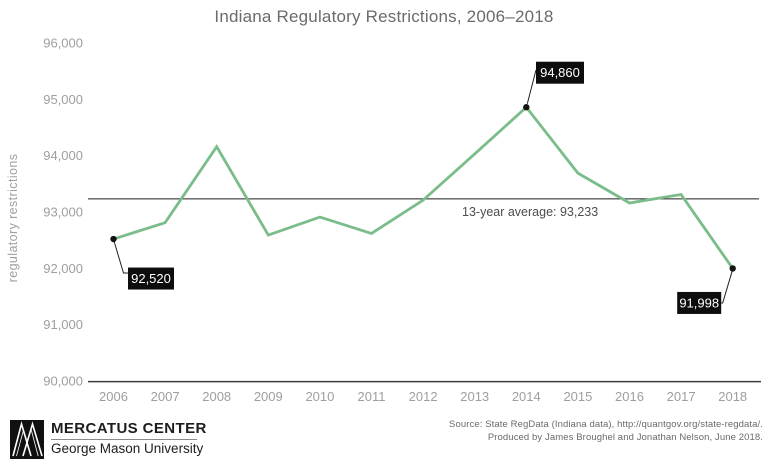 Image resolution: width=768 pixels, height=464 pixels. Describe the element at coordinates (129, 438) in the screenshot. I see `logo-text-block: MERCATUS CENTER George Mason University` at that location.